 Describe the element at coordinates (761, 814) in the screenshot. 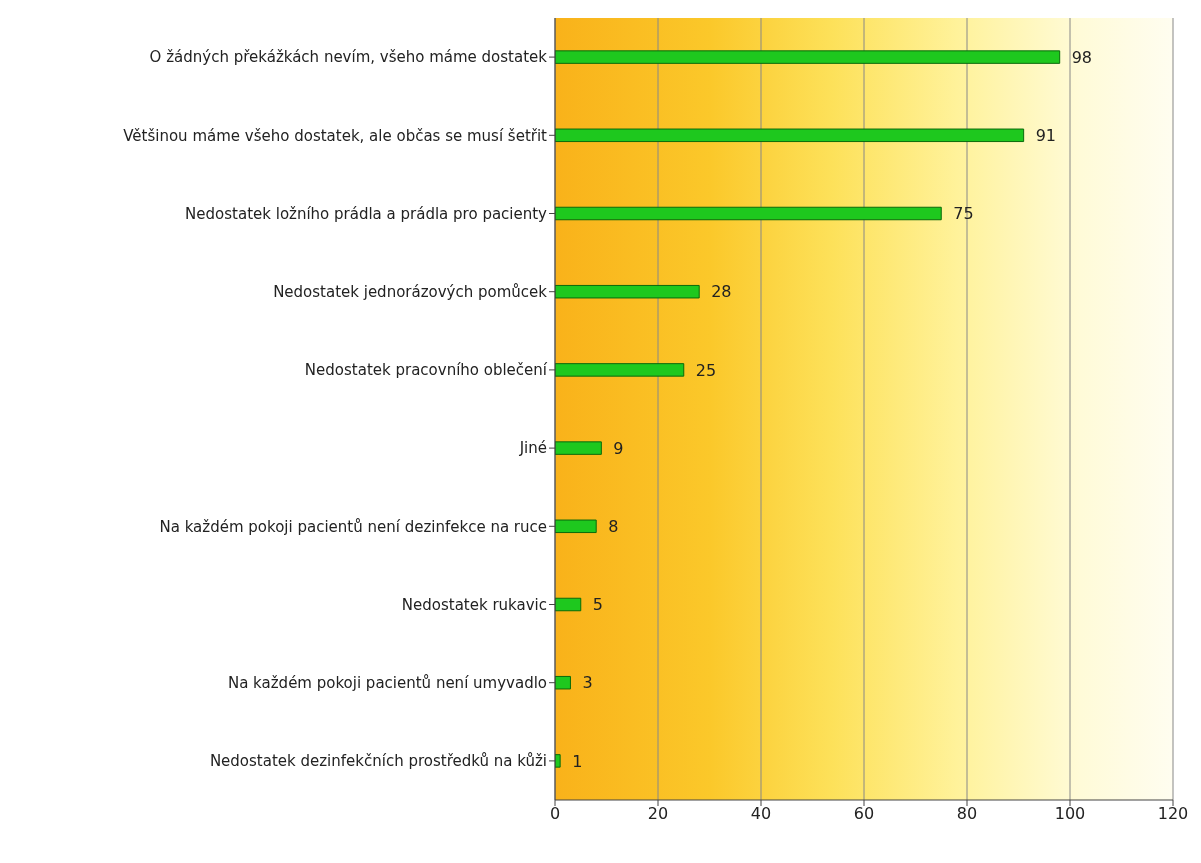

I see `x-tick-label: 40` at that location.